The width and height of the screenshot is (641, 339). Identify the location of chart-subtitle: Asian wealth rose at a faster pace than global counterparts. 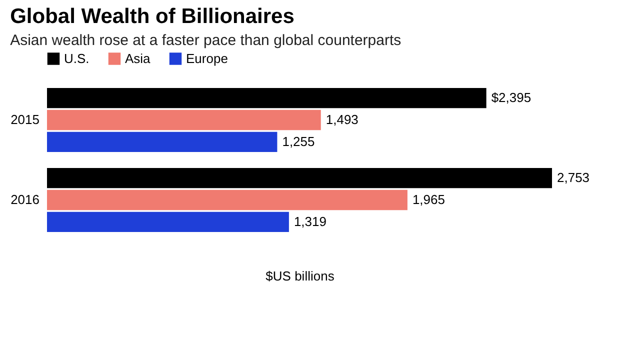
(206, 40).